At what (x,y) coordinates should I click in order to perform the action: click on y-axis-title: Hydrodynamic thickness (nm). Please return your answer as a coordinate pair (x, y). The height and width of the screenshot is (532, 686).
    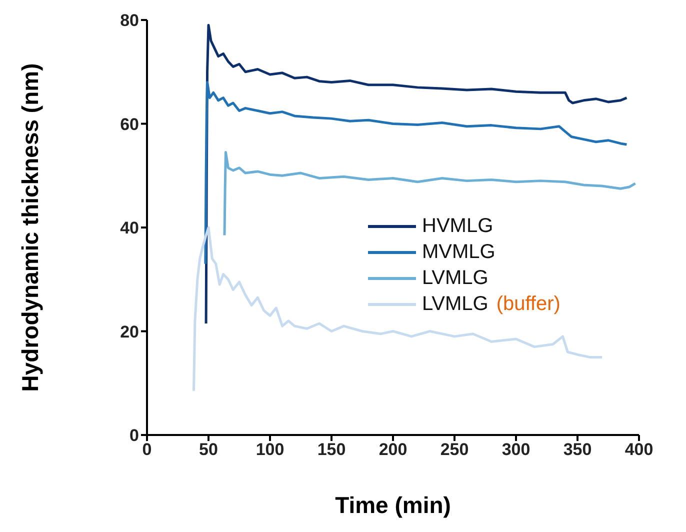
    Looking at the image, I should click on (30, 227).